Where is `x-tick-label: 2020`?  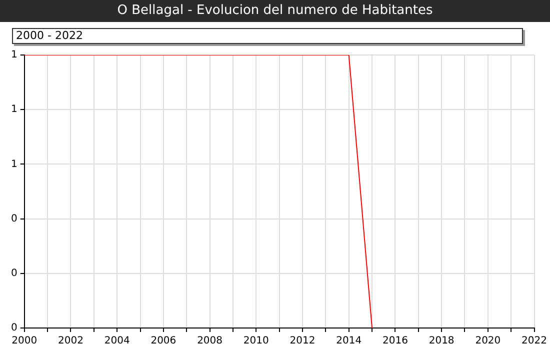
x-tick-label: 2020 is located at coordinates (488, 341).